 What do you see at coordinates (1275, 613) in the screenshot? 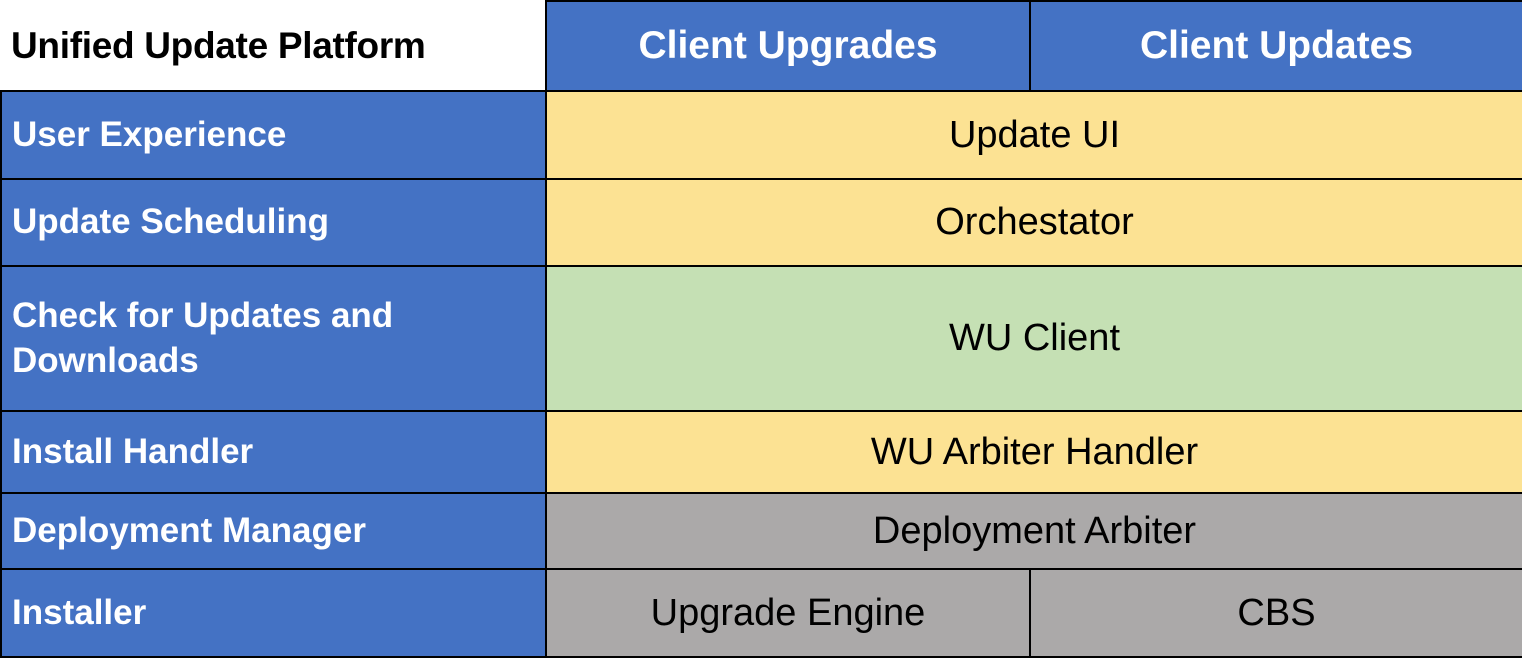
I see `cell-cbs: CBS` at bounding box center [1275, 613].